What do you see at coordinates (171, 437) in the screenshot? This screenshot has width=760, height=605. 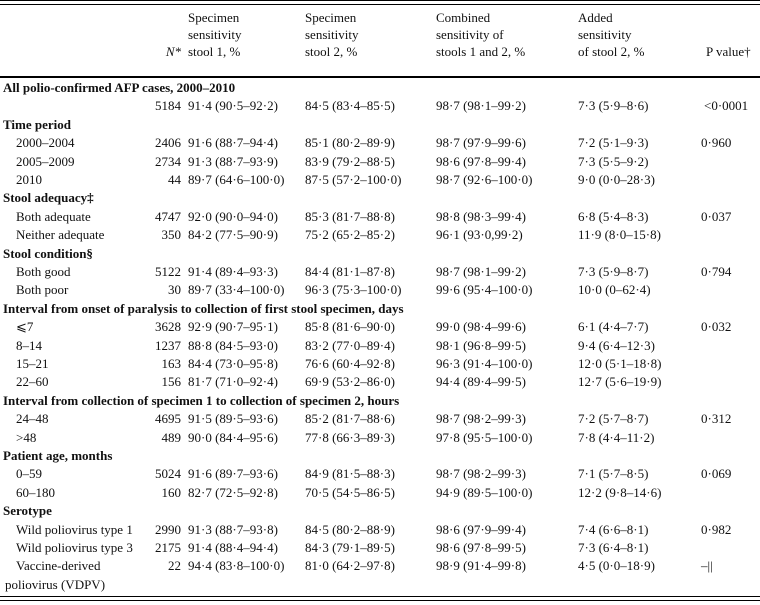 I see `cell-n: 489` at bounding box center [171, 437].